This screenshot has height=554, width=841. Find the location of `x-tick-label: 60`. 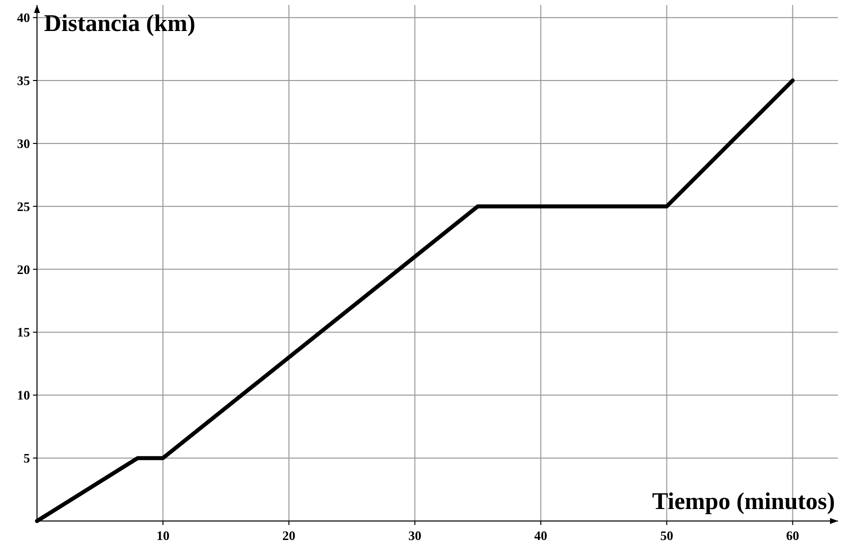

x-tick-label: 60 is located at coordinates (793, 535).